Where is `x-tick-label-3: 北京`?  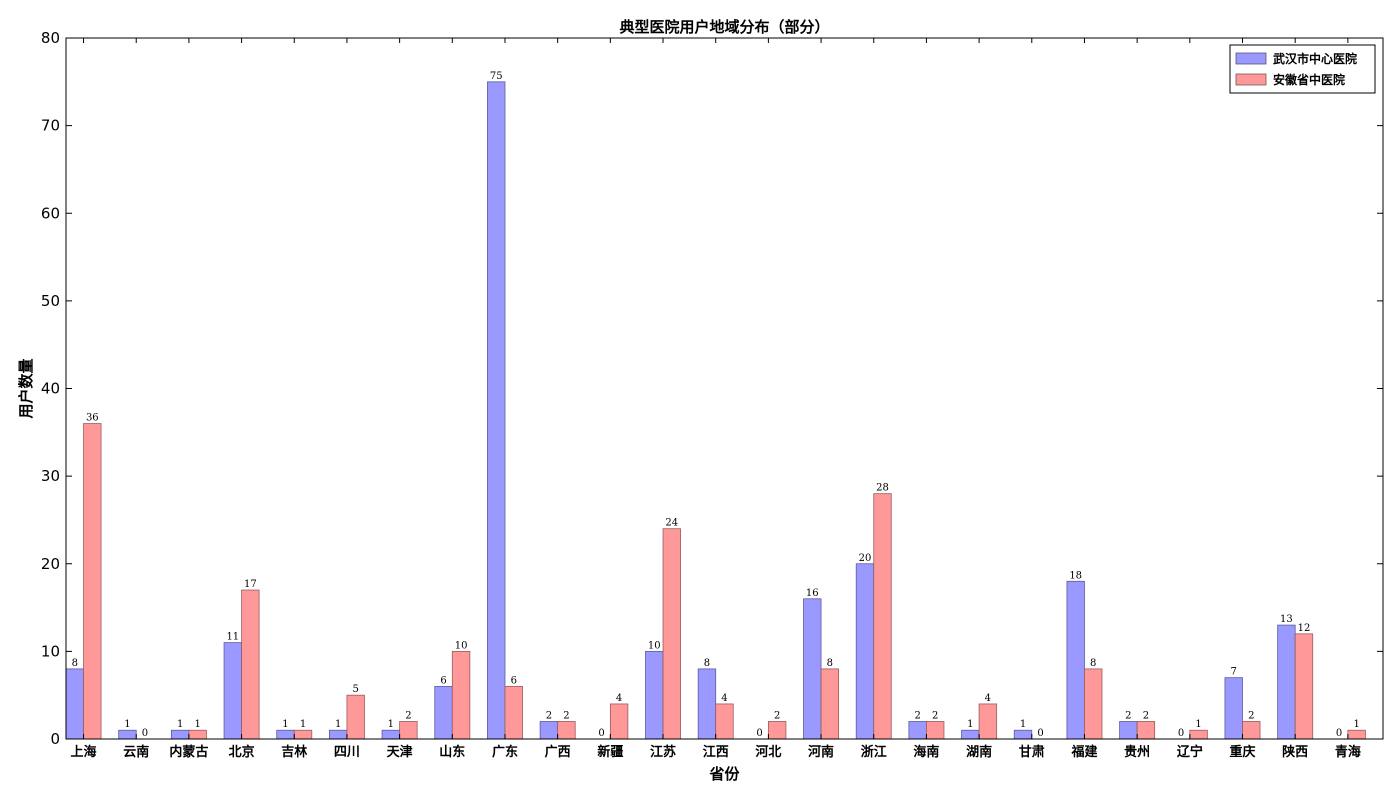 x-tick-label-3: 北京 is located at coordinates (242, 752).